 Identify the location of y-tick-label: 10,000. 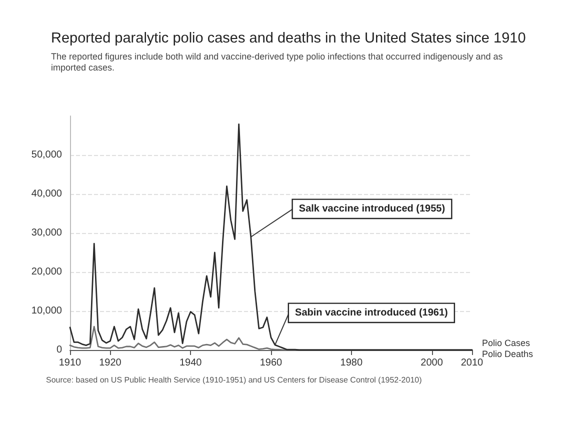
(46, 311).